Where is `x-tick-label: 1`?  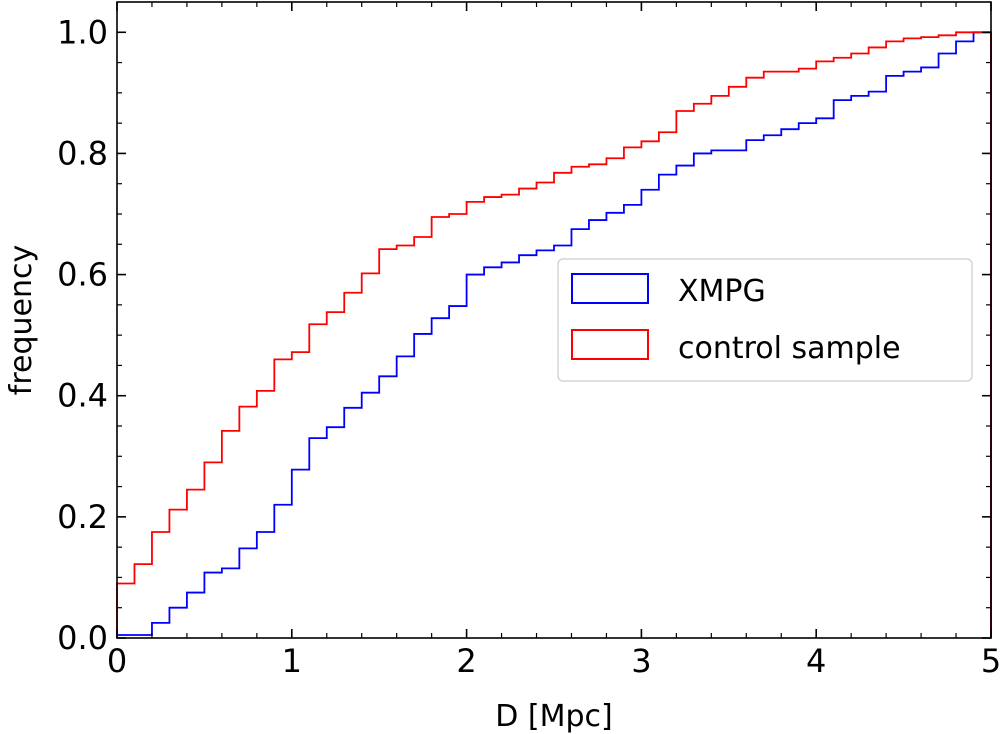
x-tick-label: 1 is located at coordinates (292, 661).